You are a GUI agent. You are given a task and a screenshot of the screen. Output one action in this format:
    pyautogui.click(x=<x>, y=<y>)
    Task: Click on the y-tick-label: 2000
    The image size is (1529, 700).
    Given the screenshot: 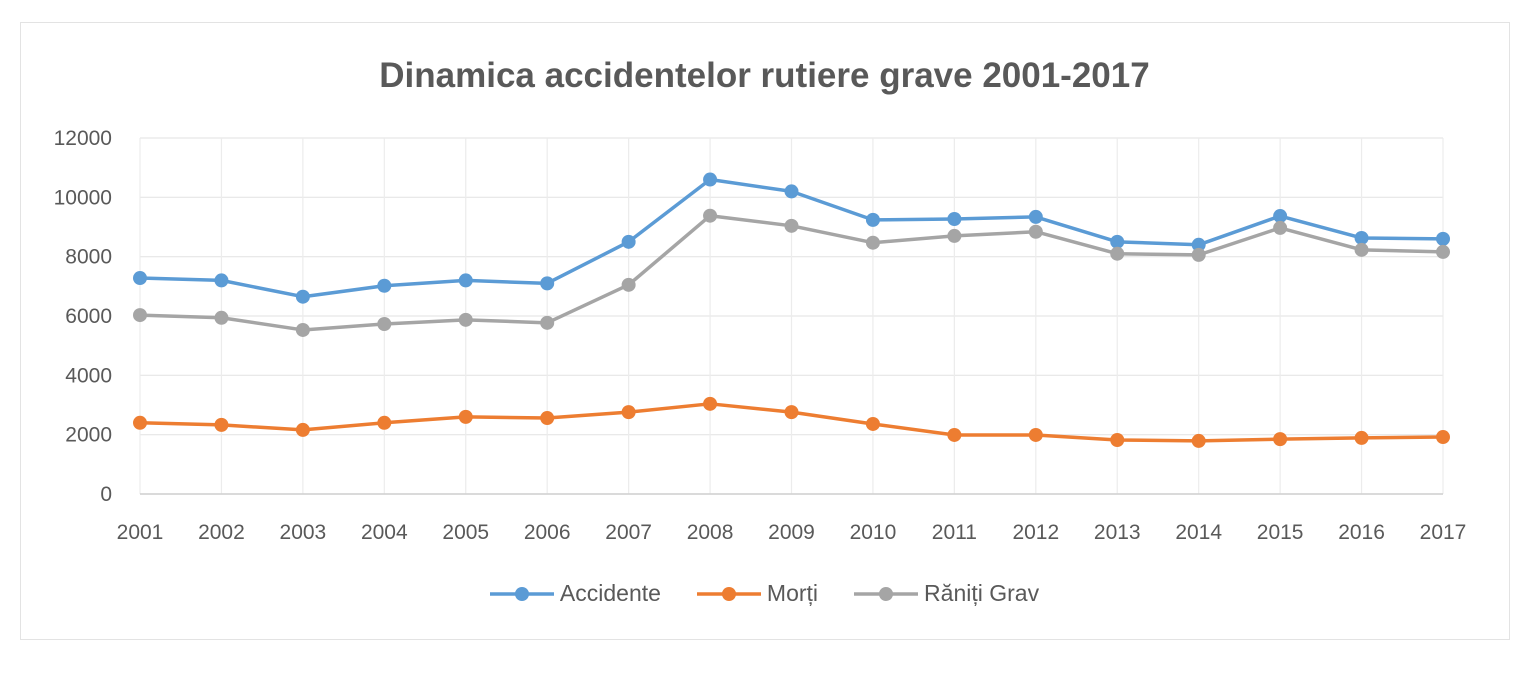 What is the action you would take?
    pyautogui.click(x=88, y=435)
    